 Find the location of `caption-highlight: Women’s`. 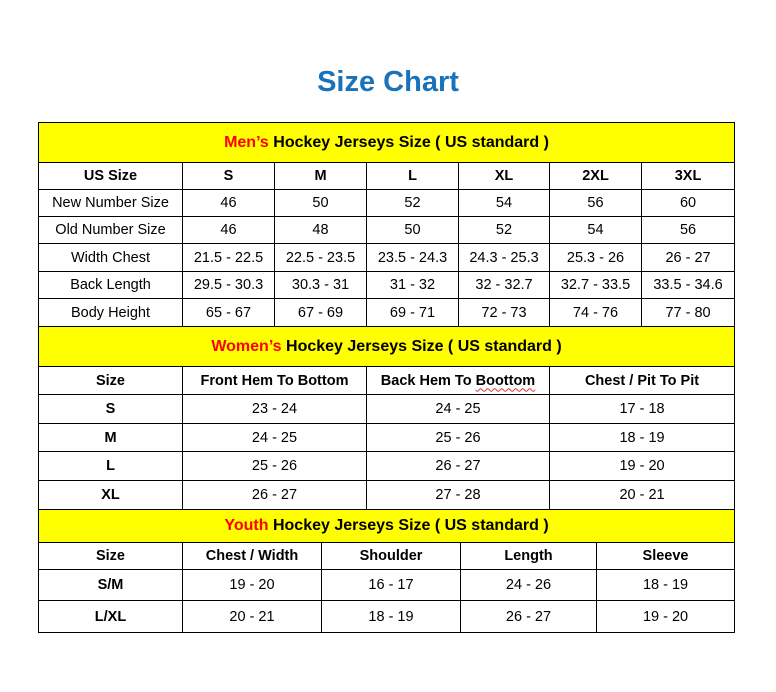

caption-highlight: Women’s is located at coordinates (246, 346).